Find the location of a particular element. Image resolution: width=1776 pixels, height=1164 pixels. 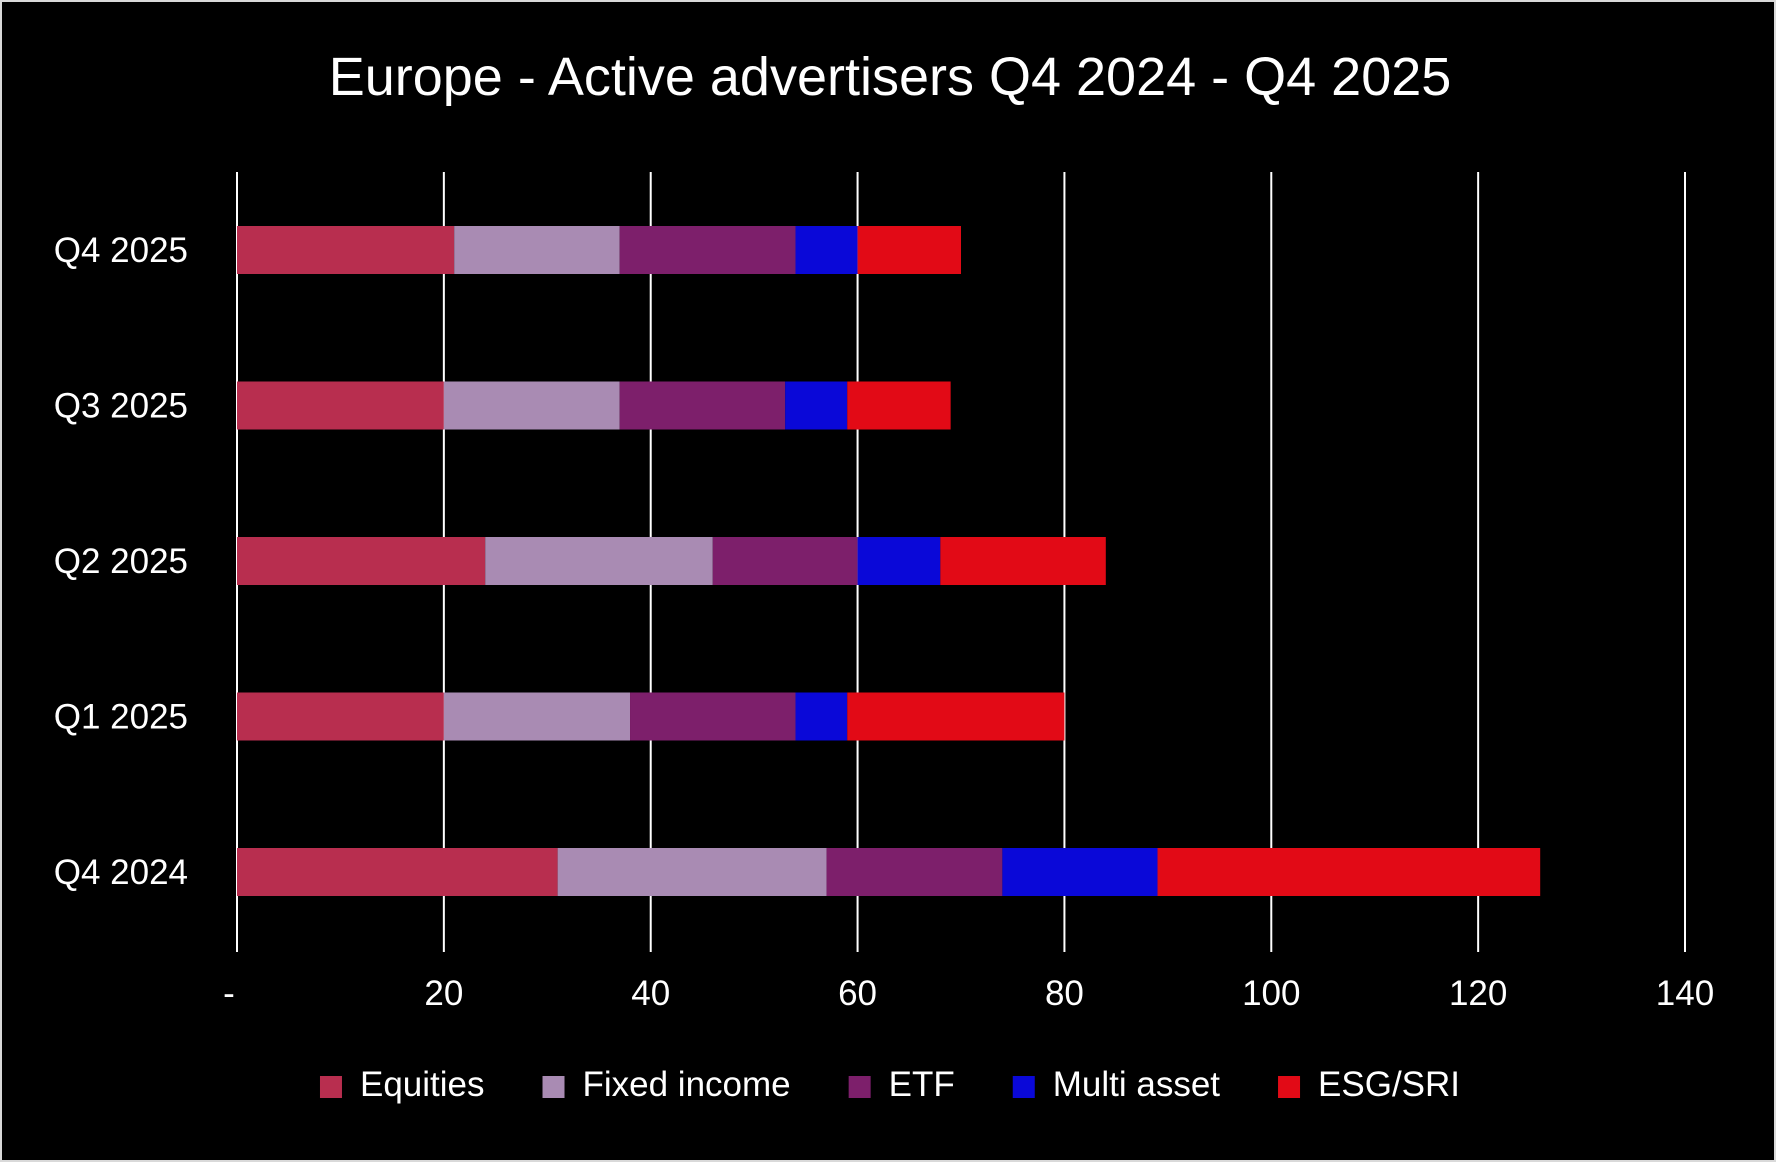

x-tick-label: 100 is located at coordinates (1271, 993).